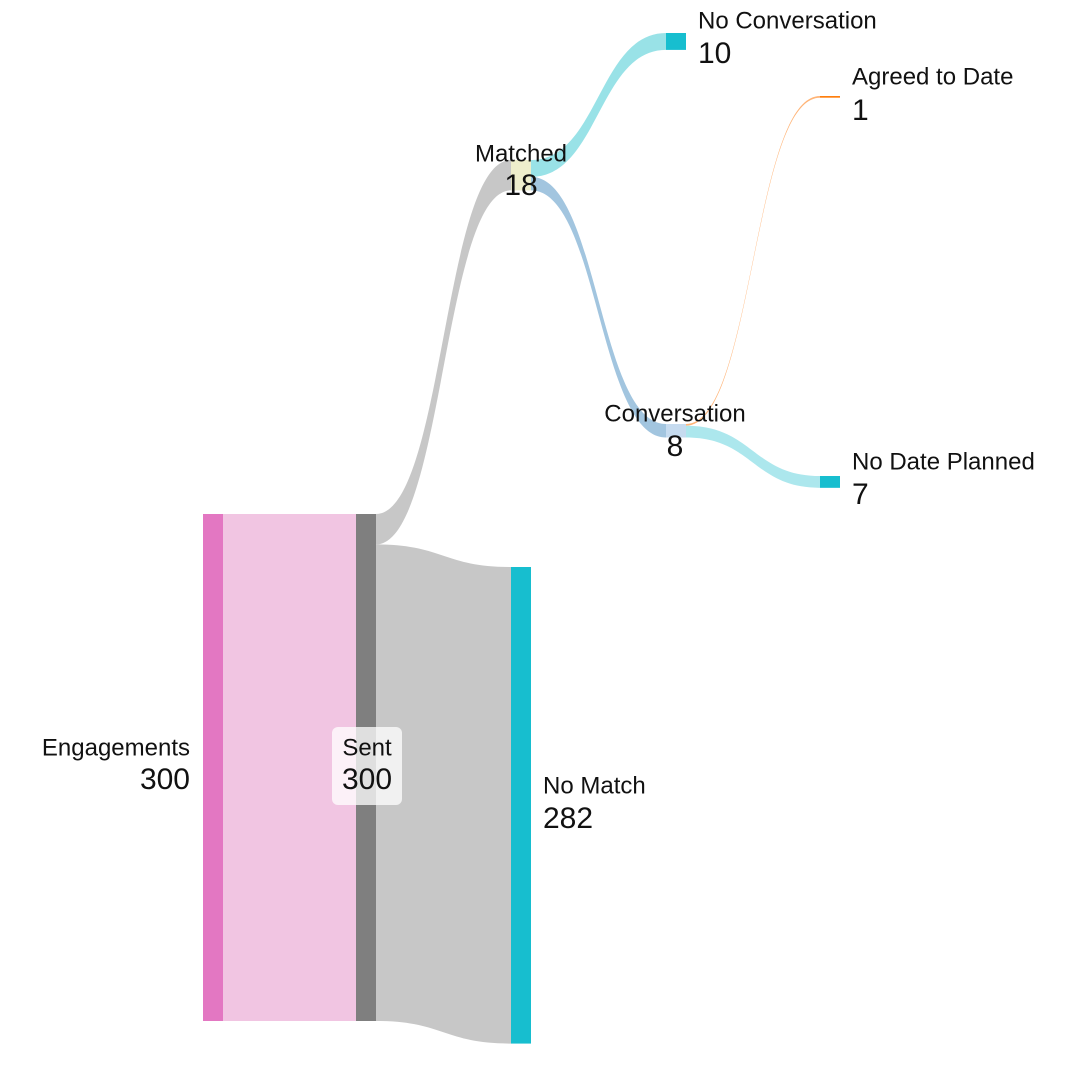  Describe the element at coordinates (568, 818) in the screenshot. I see `node-value: 282` at that location.